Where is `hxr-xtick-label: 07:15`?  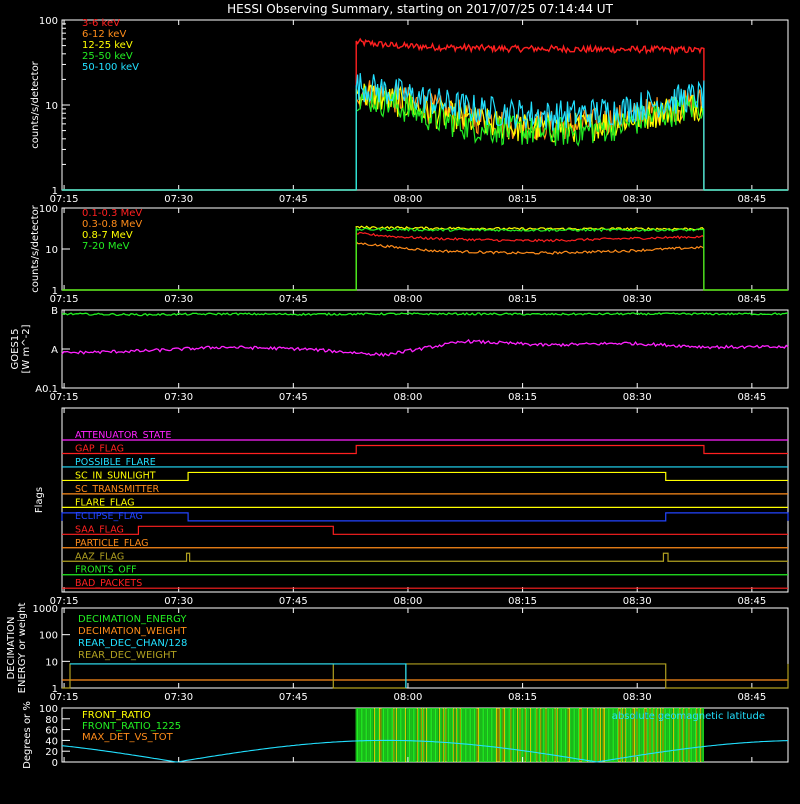
hxr-xtick-label: 07:15 is located at coordinates (64, 199).